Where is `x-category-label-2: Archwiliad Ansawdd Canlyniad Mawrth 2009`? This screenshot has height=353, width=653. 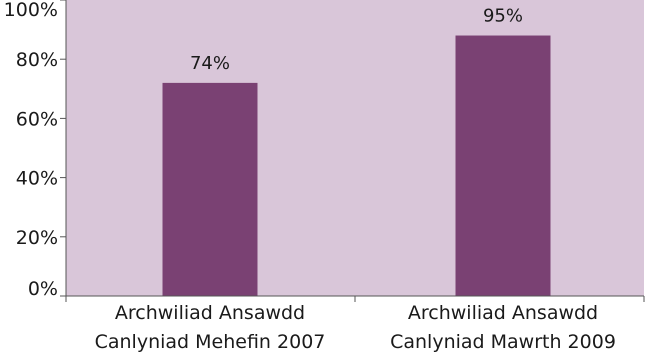
x-category-label-2: Archwiliad Ansawdd Canlyniad Mawrth 2009 is located at coordinates (503, 327).